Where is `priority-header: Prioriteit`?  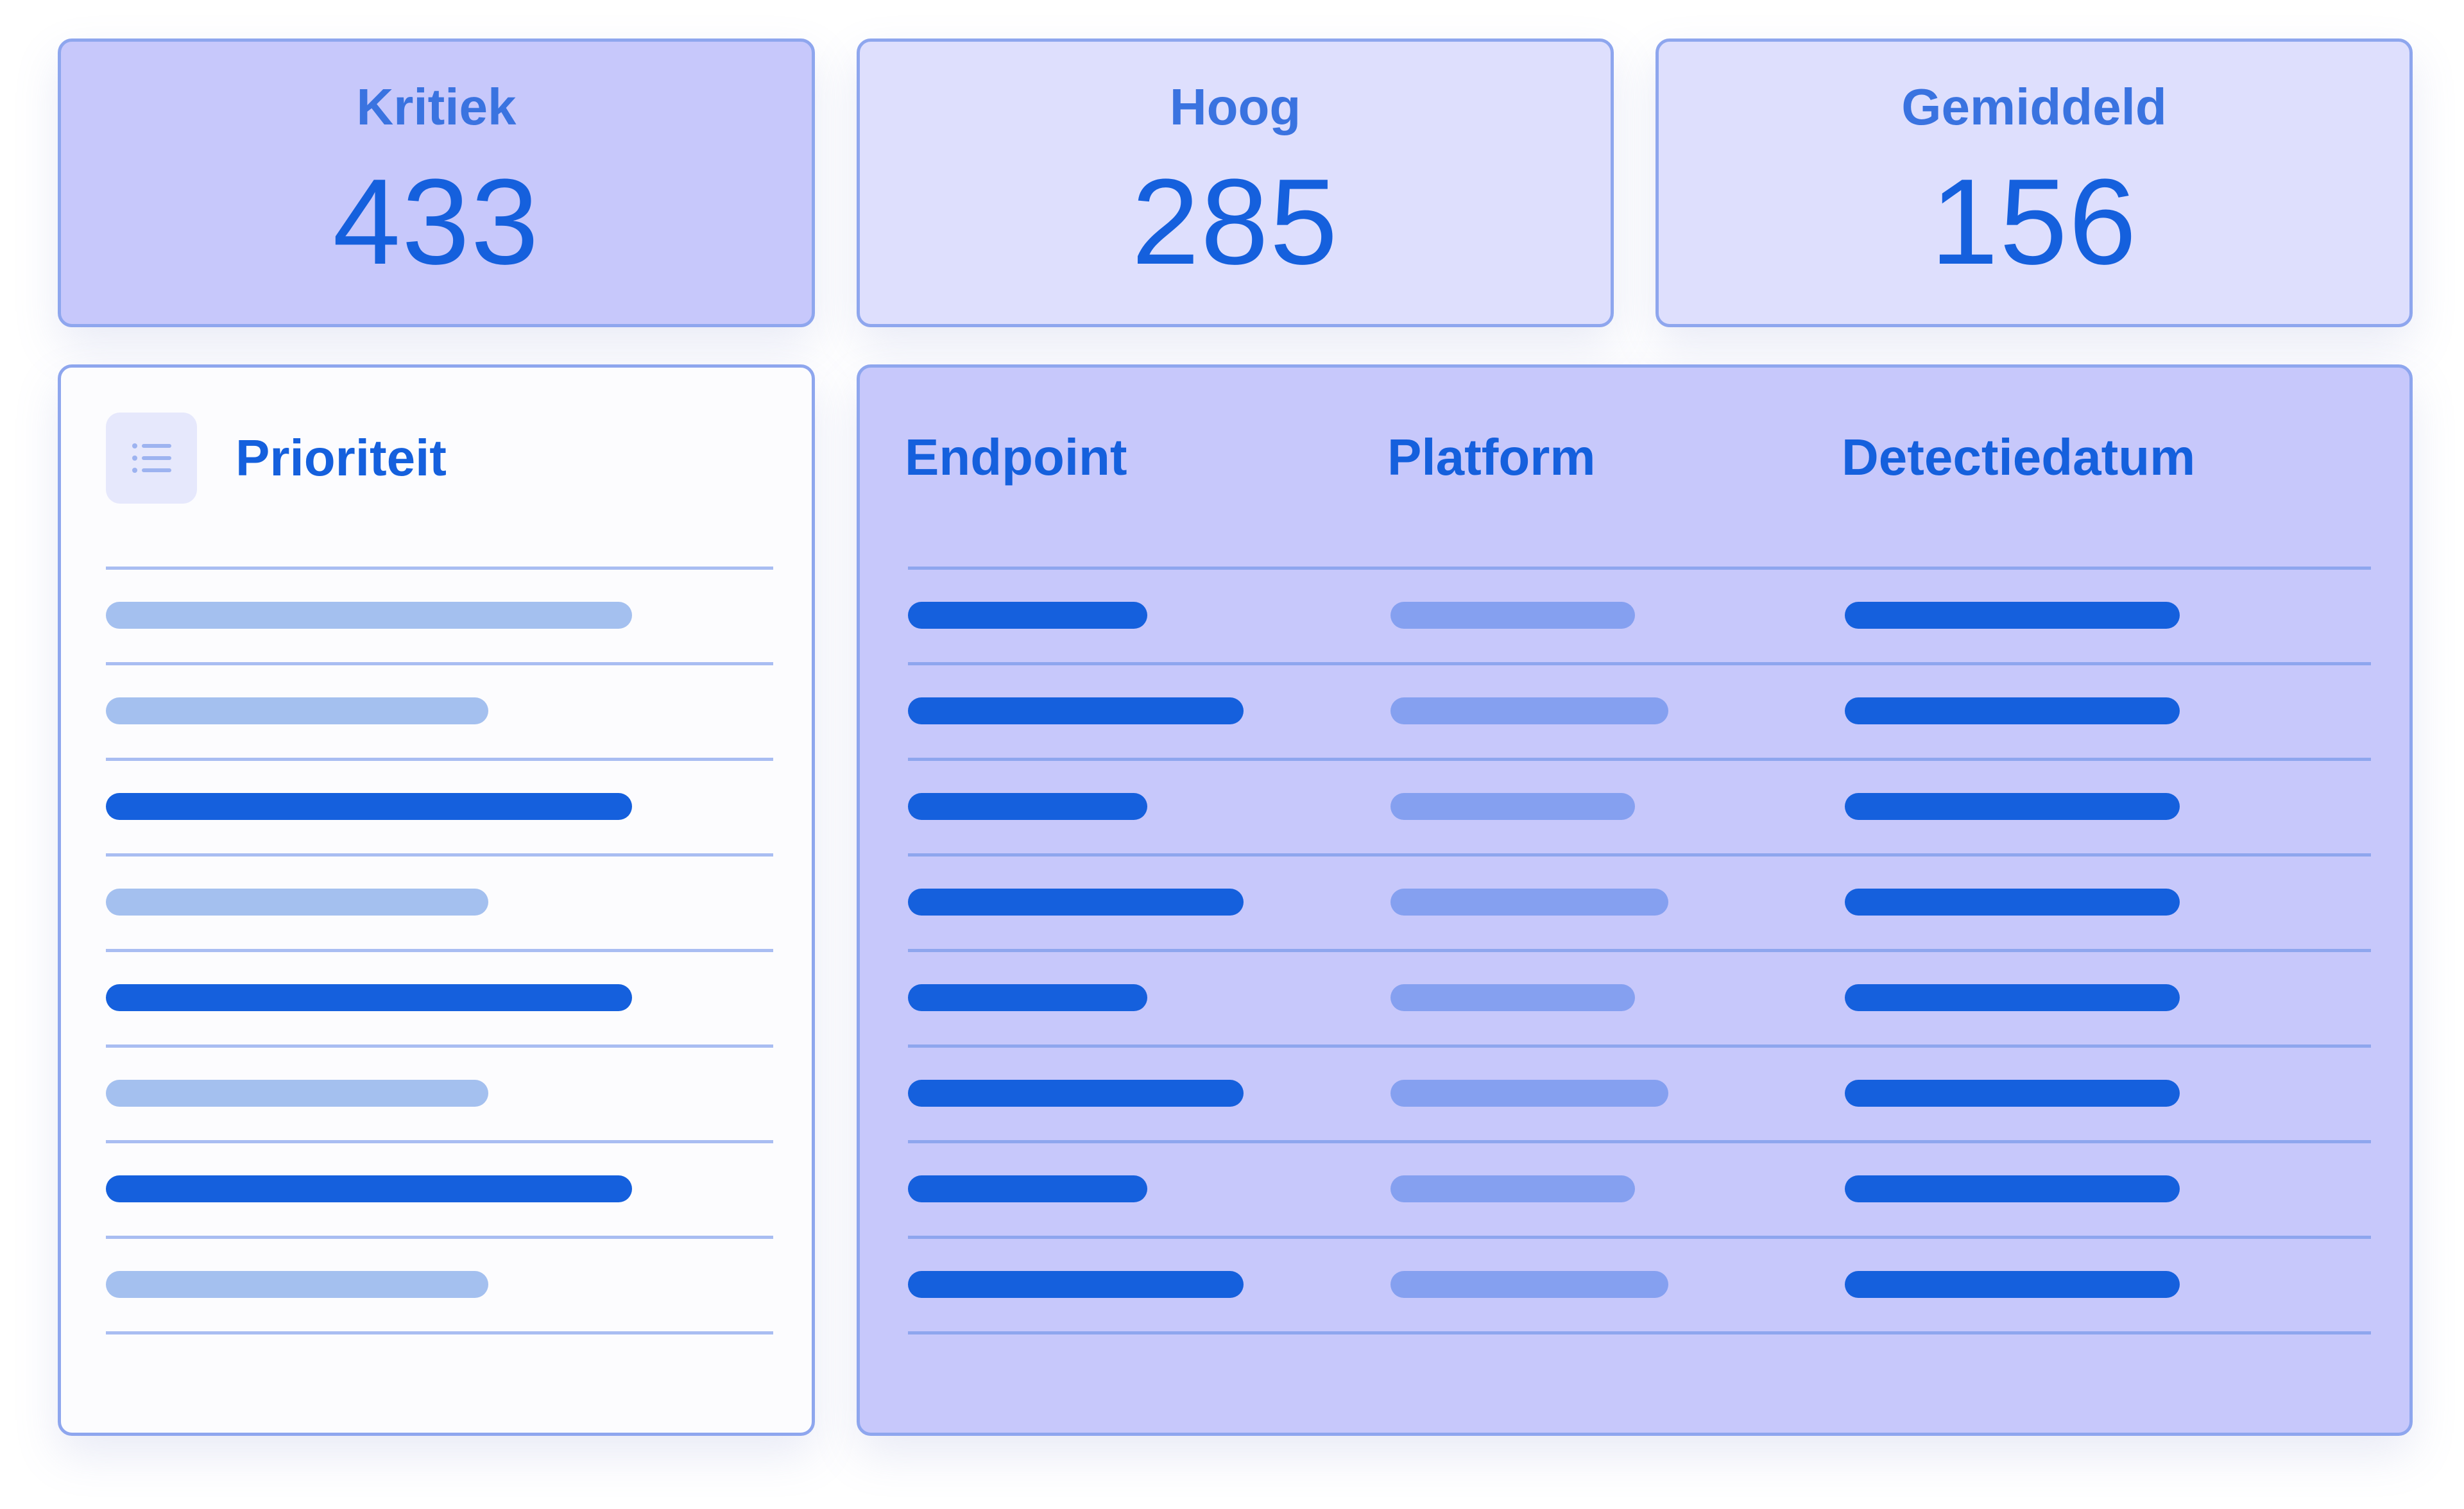
priority-header: Prioriteit is located at coordinates (277, 458).